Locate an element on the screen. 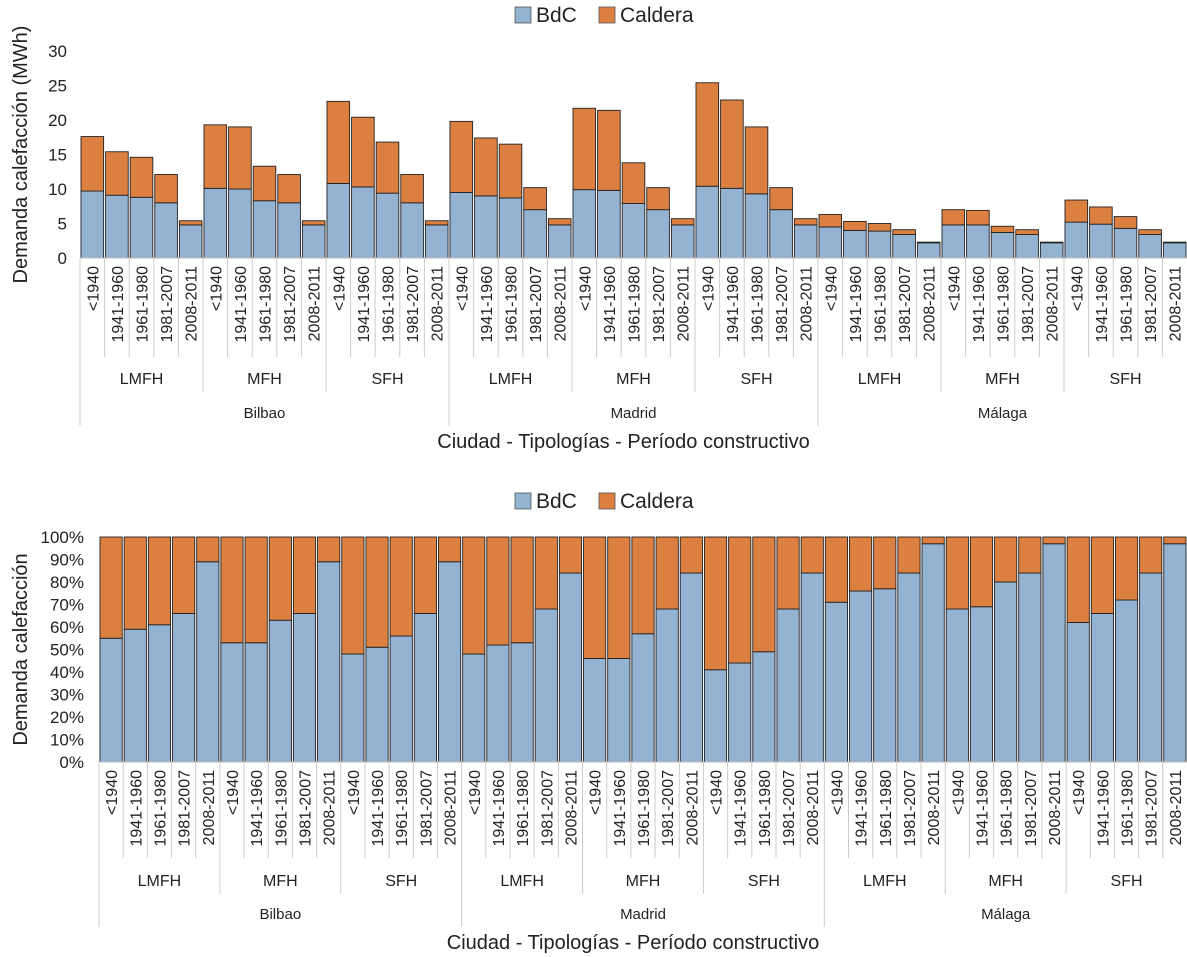 This screenshot has width=1187, height=957. y-tick-label: 30 is located at coordinates (57, 51).